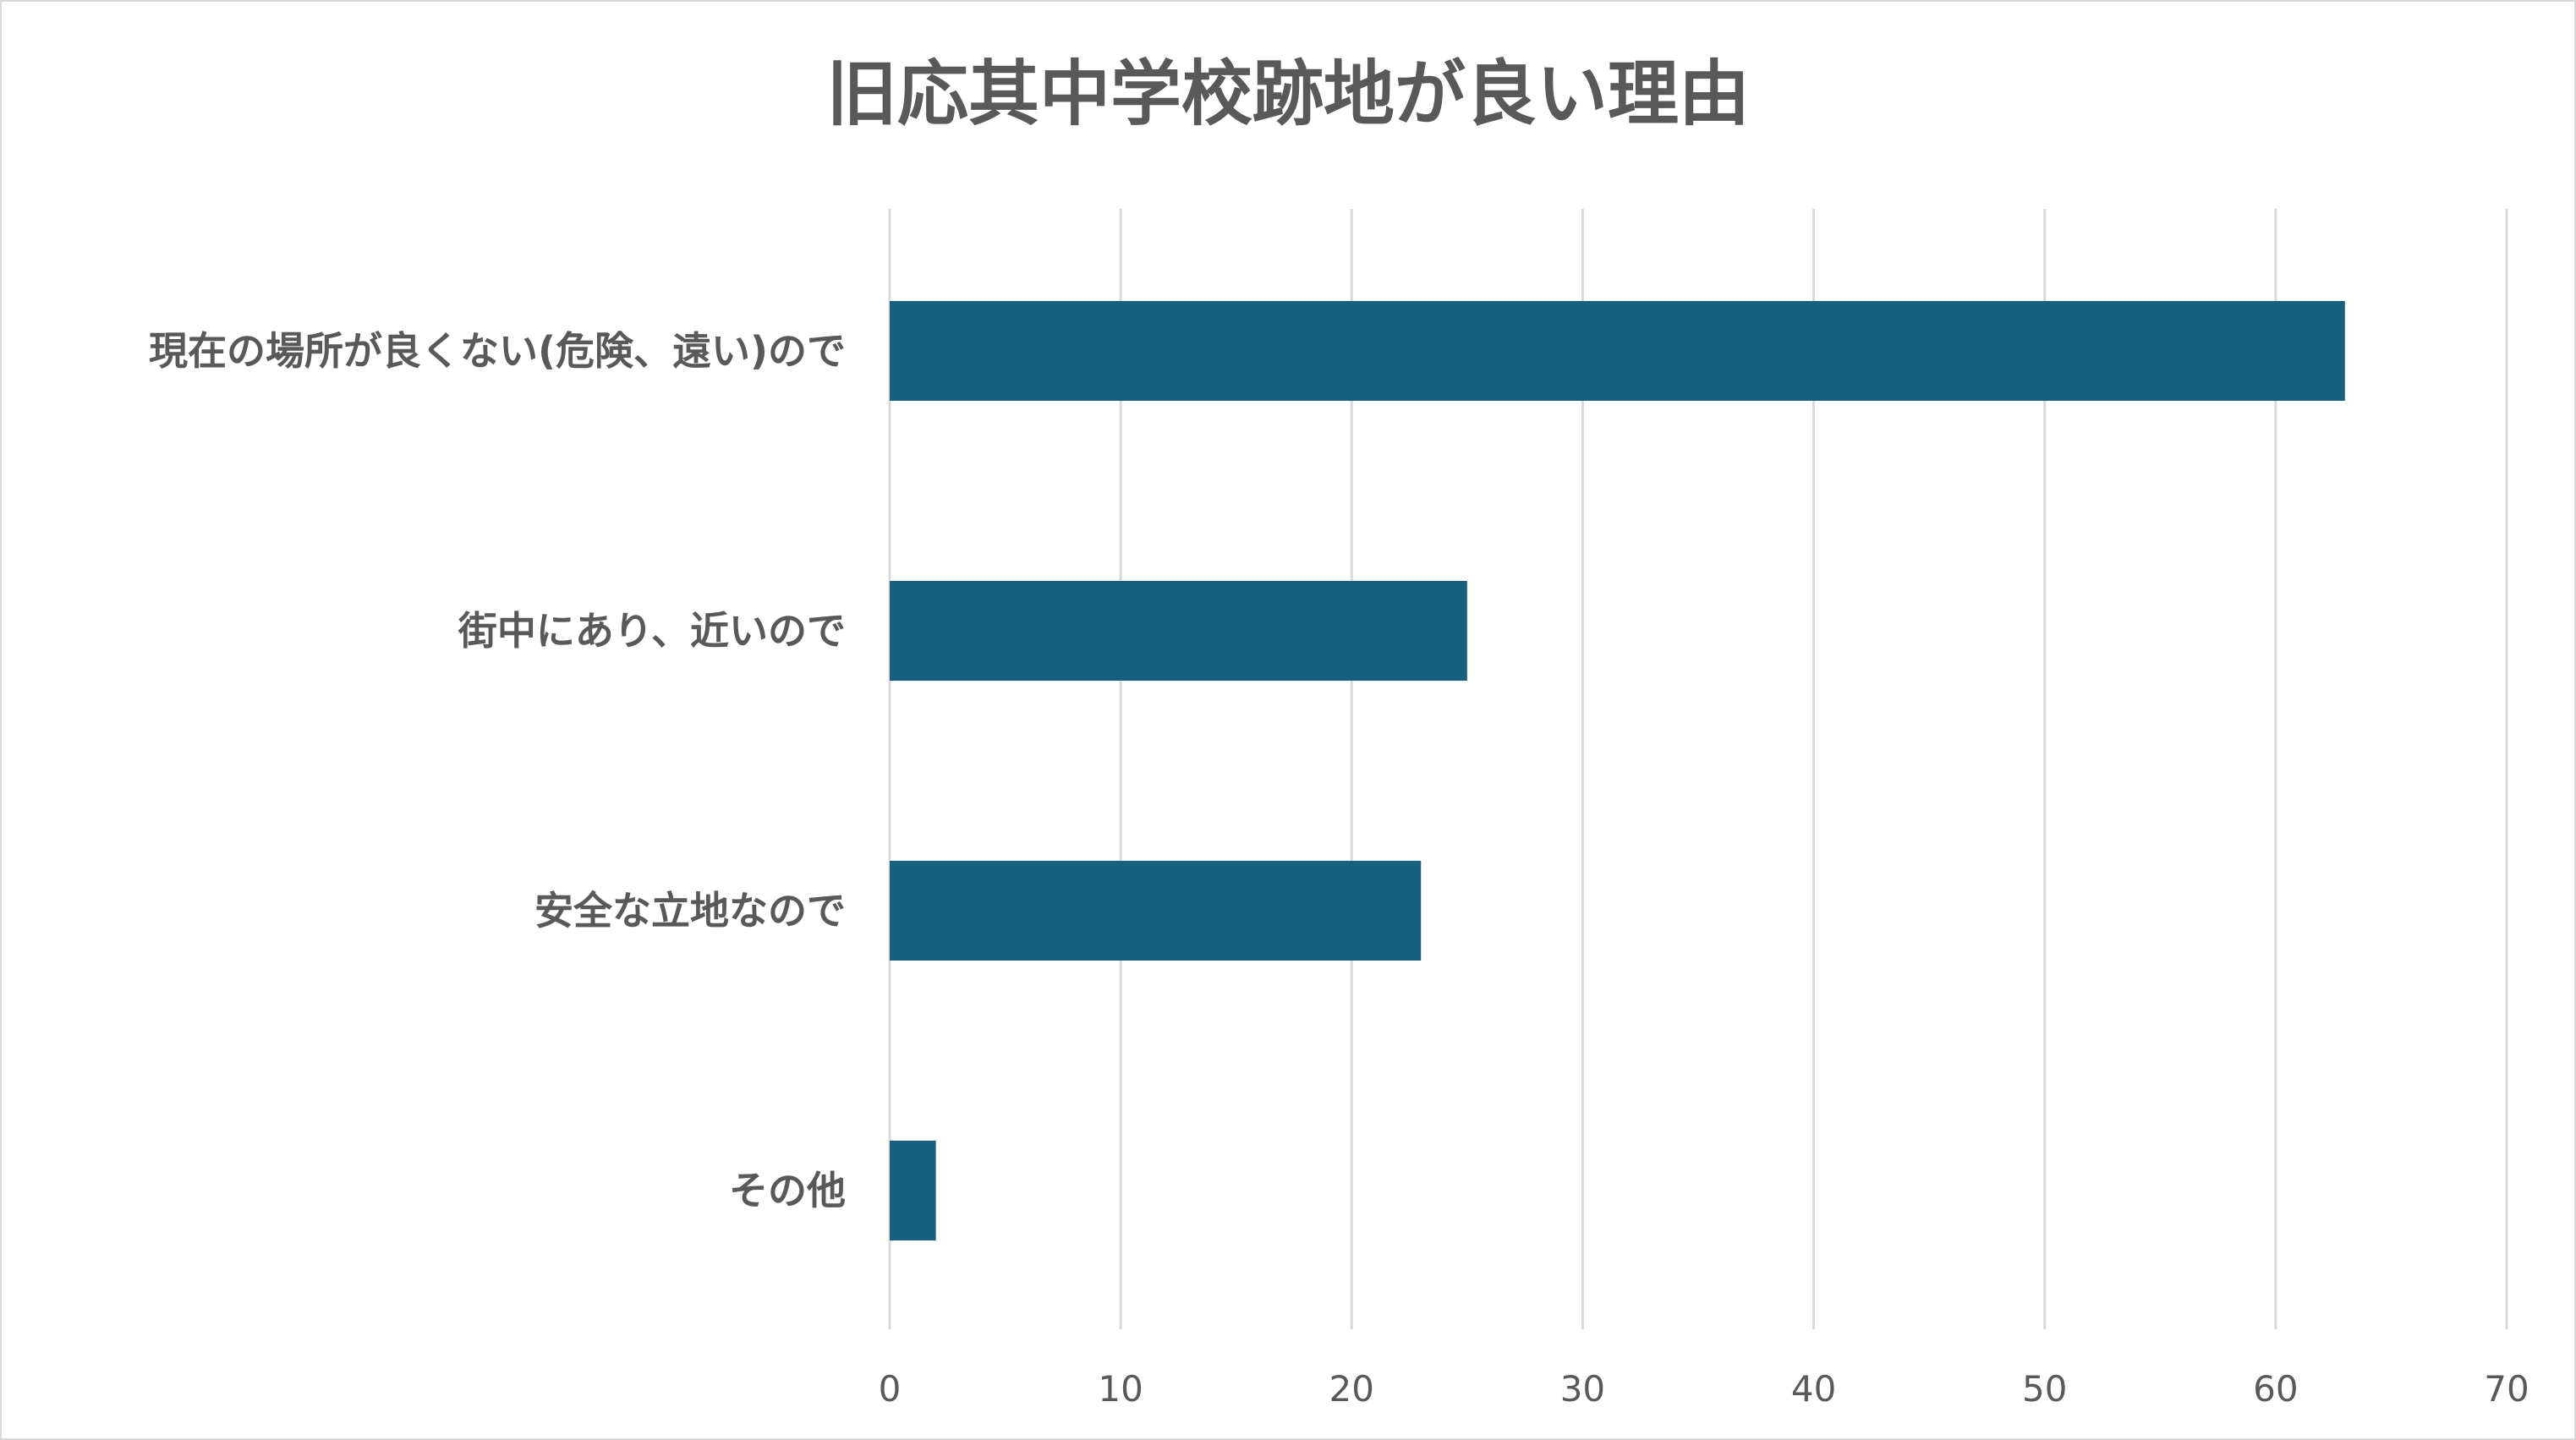 Image resolution: width=2576 pixels, height=1440 pixels. I want to click on category-label-4: その他, so click(787, 1190).